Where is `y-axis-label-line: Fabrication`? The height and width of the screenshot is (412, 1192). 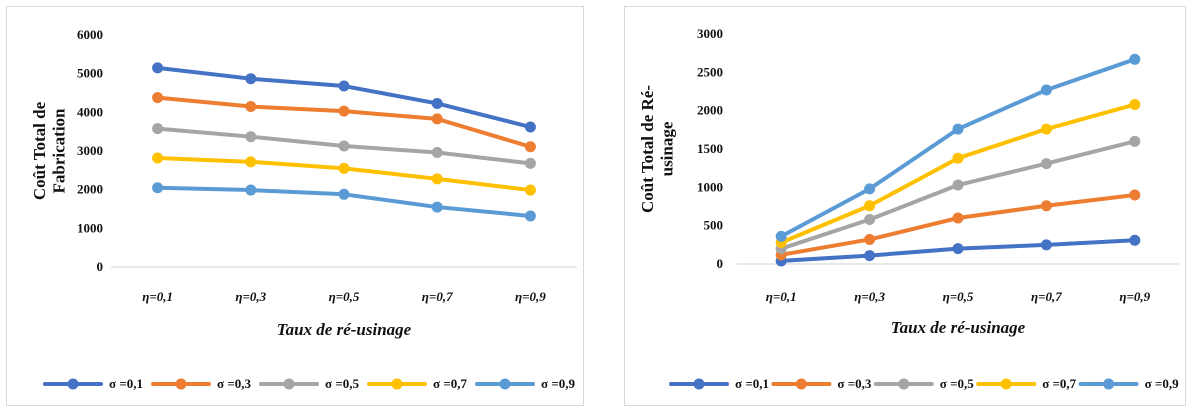 y-axis-label-line: Fabrication is located at coordinates (59, 151).